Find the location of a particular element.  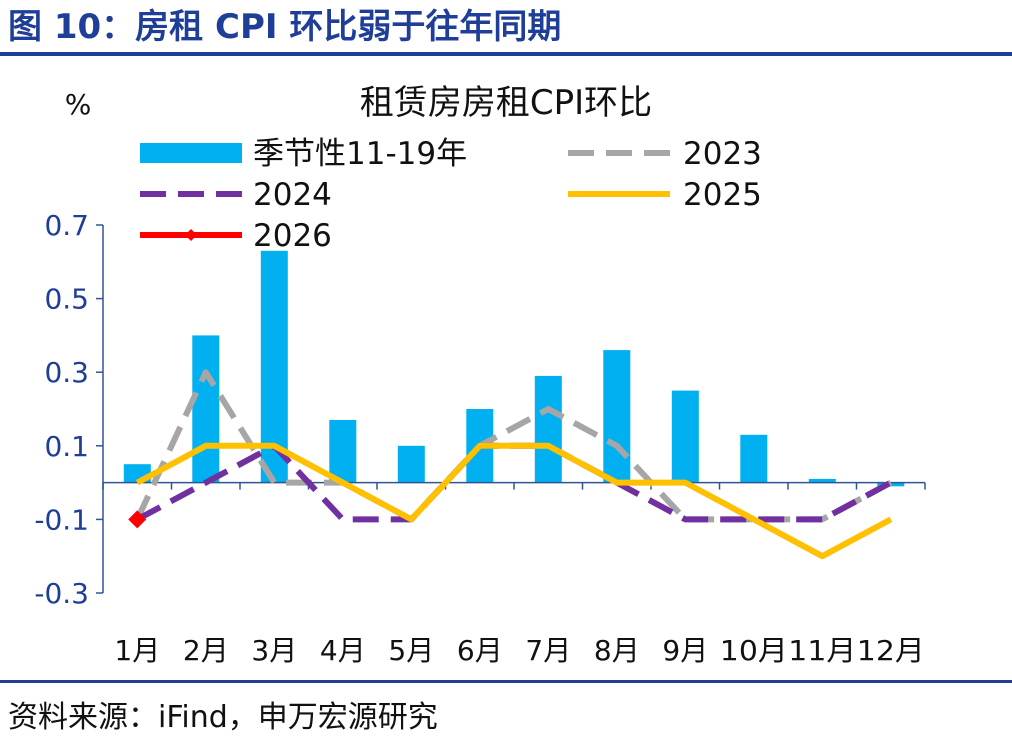

x-tick-label: 11月 is located at coordinates (822, 650).